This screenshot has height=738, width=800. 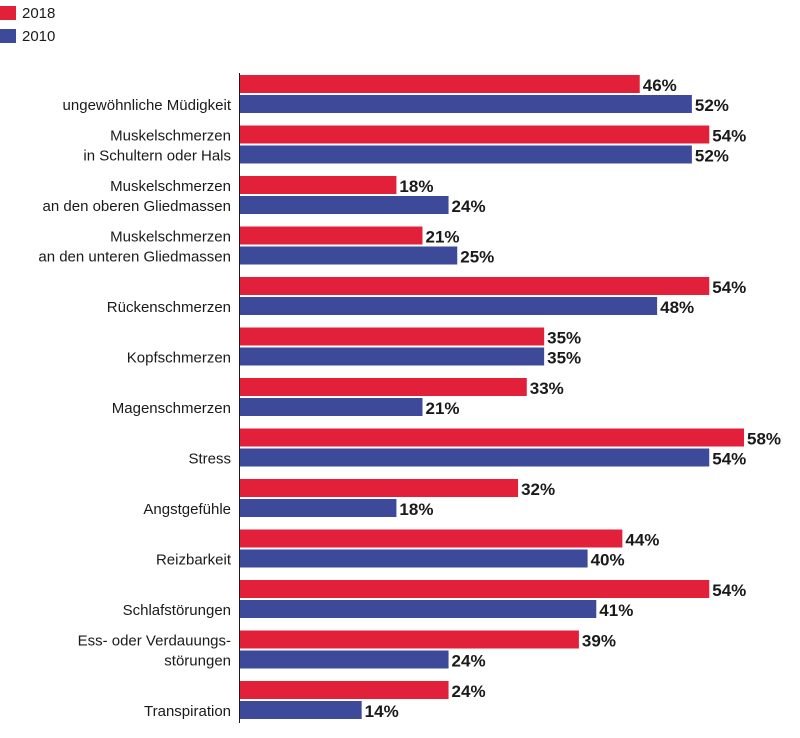 I want to click on category-label: in Schultern oder Hals, so click(x=157, y=156).